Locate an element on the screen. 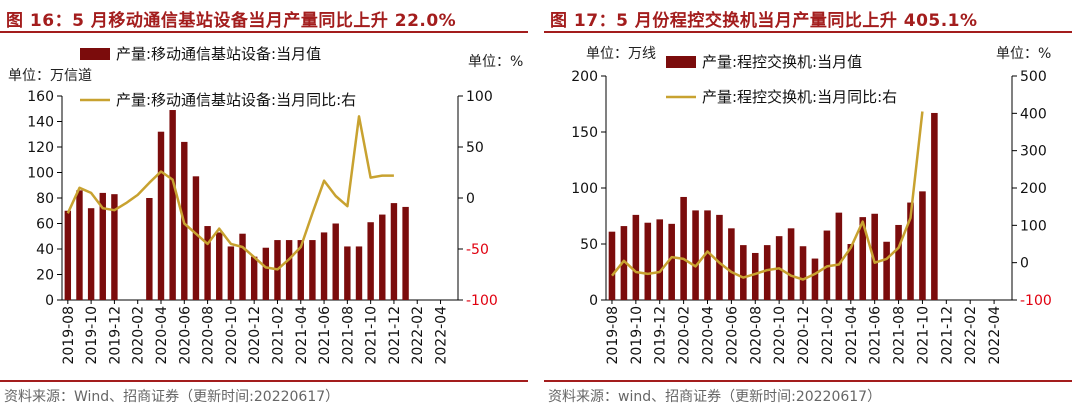  y2-tick-label: 50 is located at coordinates (475, 148).